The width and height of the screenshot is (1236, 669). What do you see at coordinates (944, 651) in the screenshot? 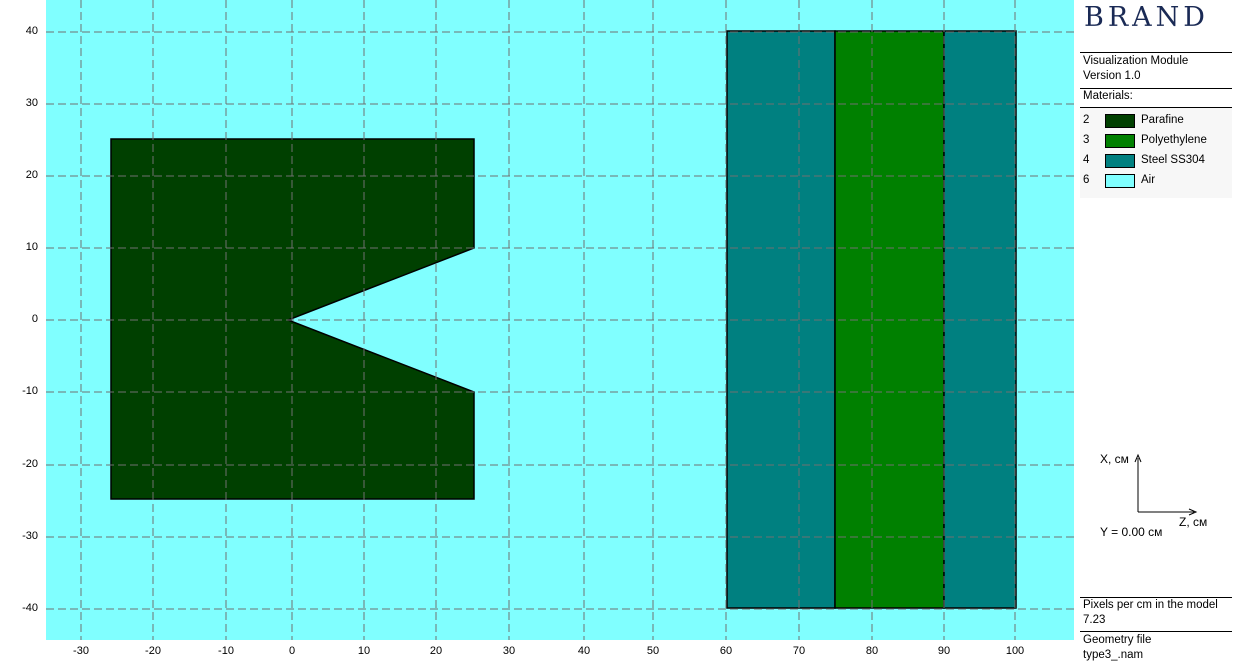
I see `z-tick-label: 90` at bounding box center [944, 651].